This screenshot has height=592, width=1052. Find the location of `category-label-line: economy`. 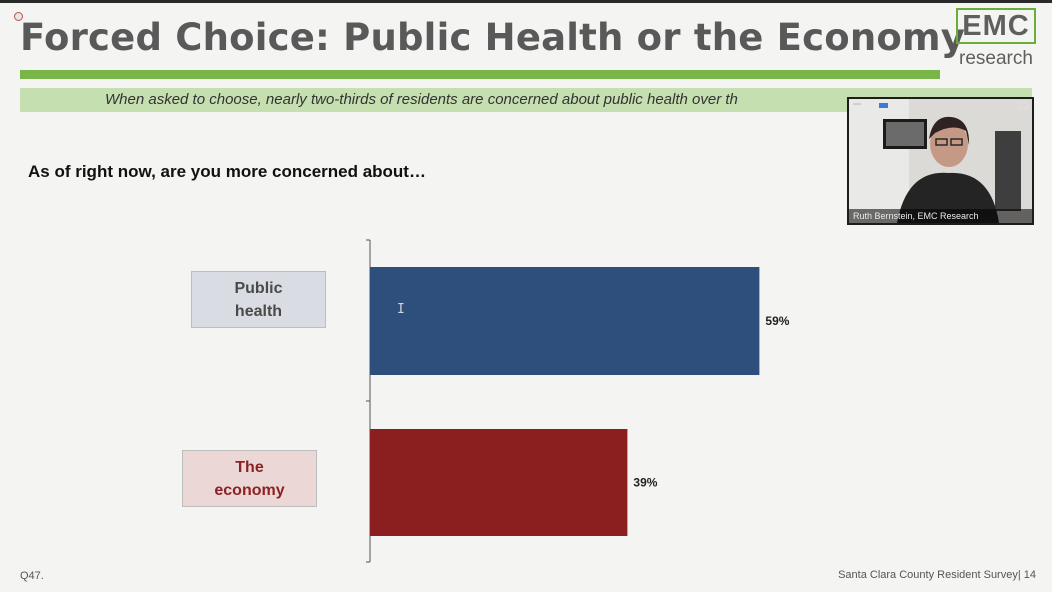

category-label-line: economy is located at coordinates (249, 490).